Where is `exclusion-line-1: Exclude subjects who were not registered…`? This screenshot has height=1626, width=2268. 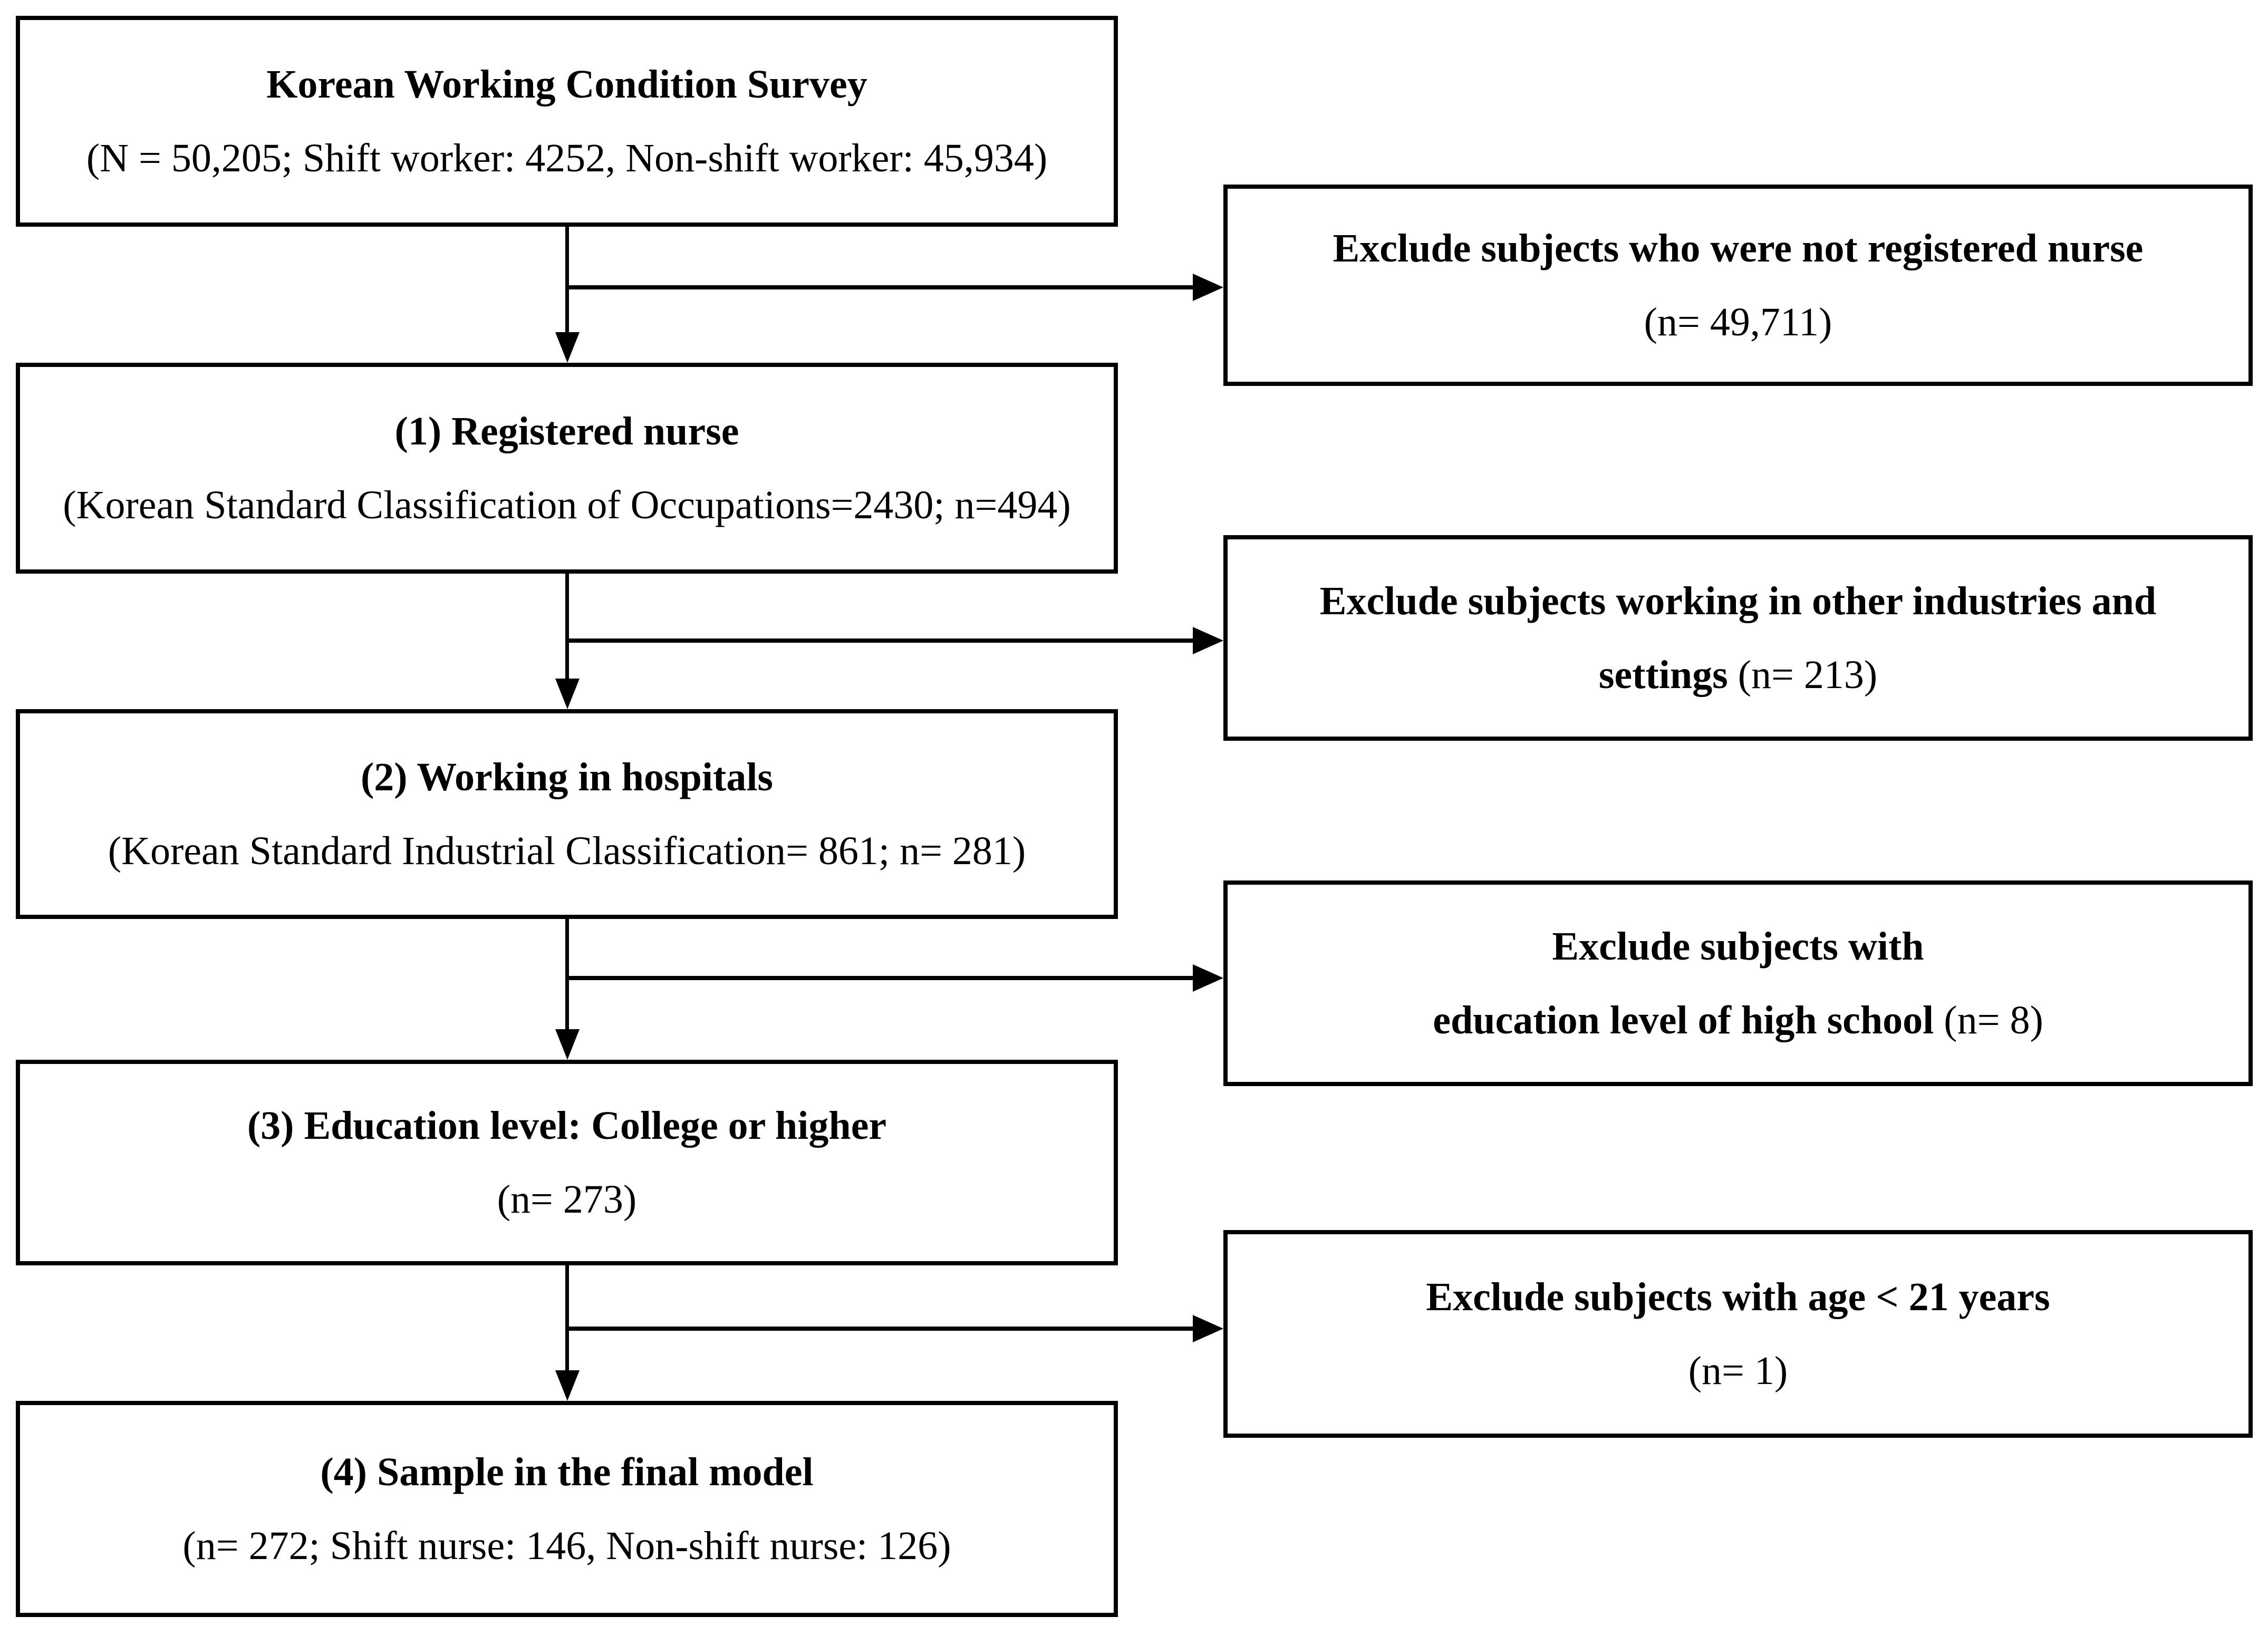 exclusion-line-1: Exclude subjects who were not registered… is located at coordinates (1739, 248).